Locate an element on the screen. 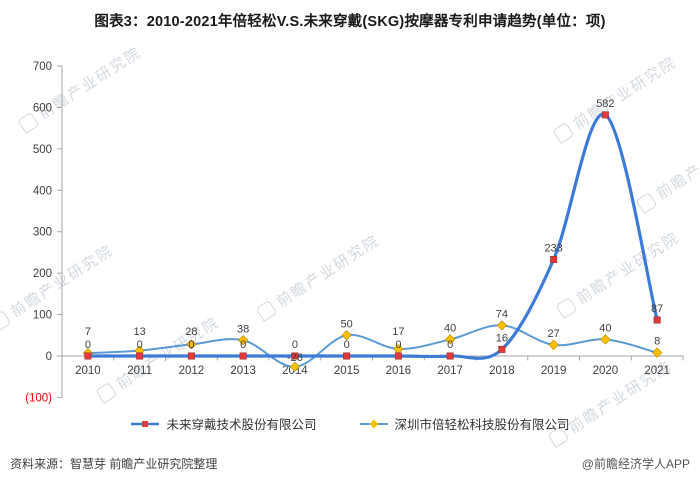  y-tick-label: 100 is located at coordinates (42, 316).